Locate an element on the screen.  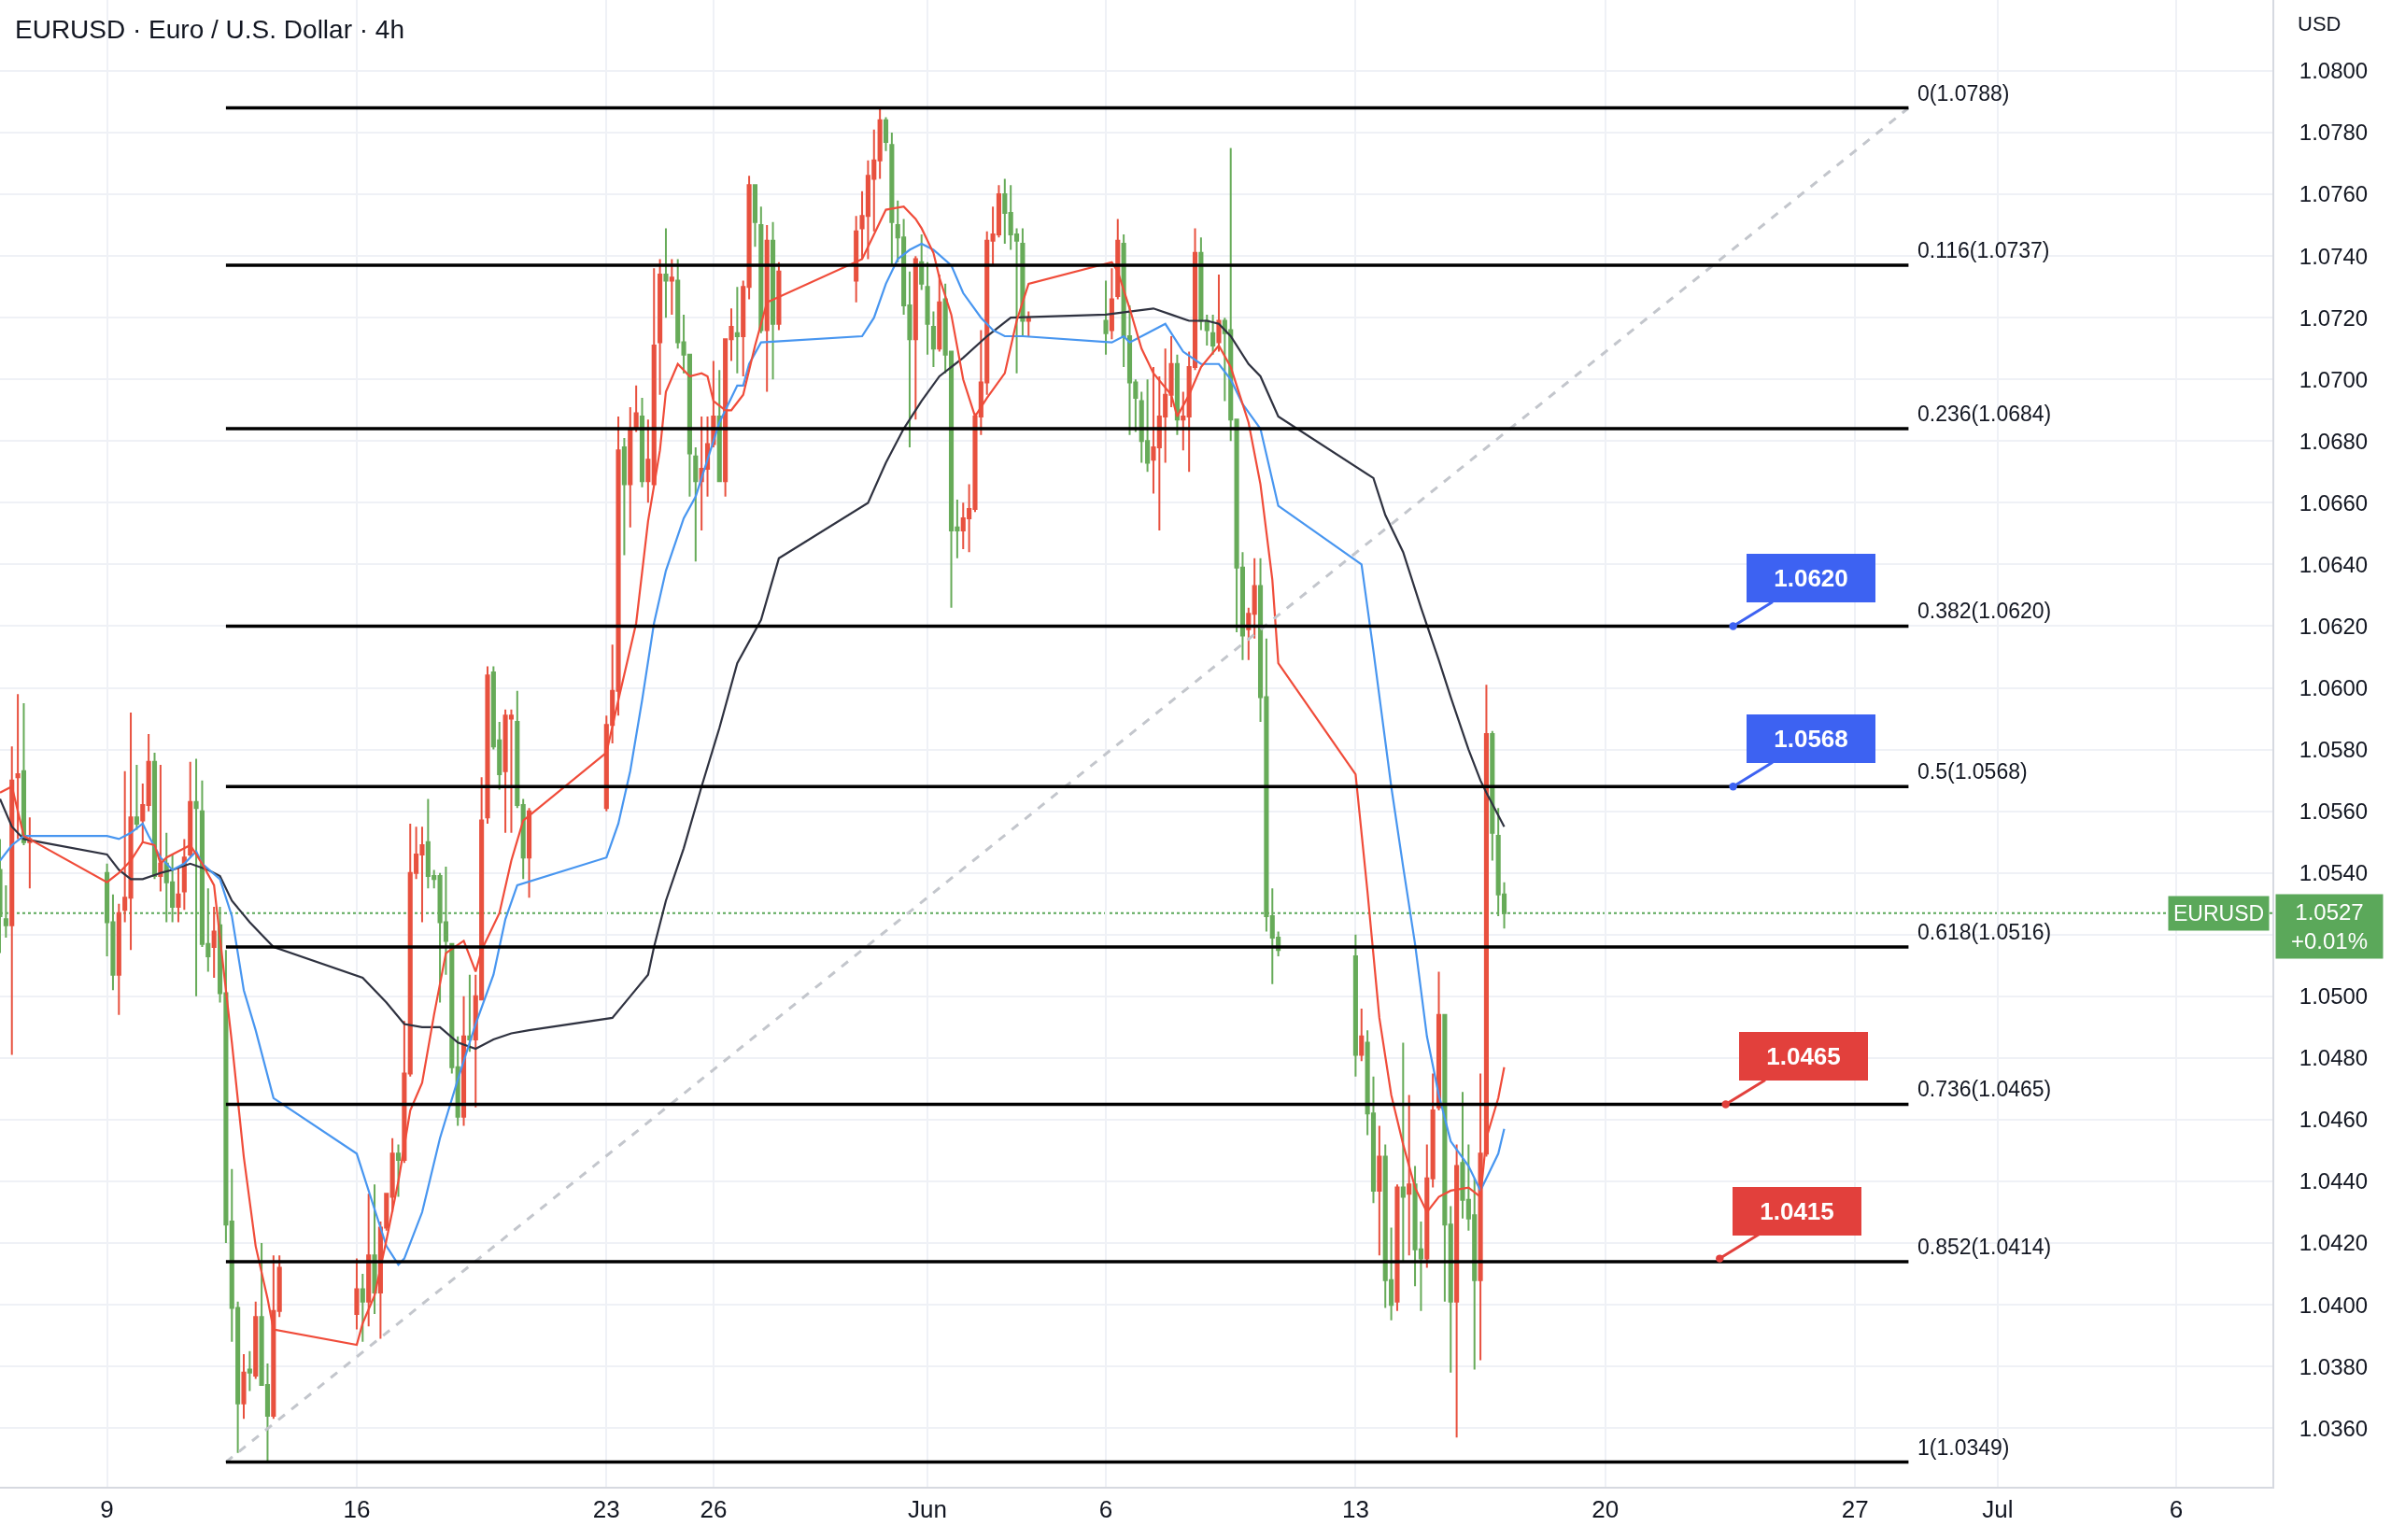
y-tick-label: 1.0360 is located at coordinates (2334, 1428).